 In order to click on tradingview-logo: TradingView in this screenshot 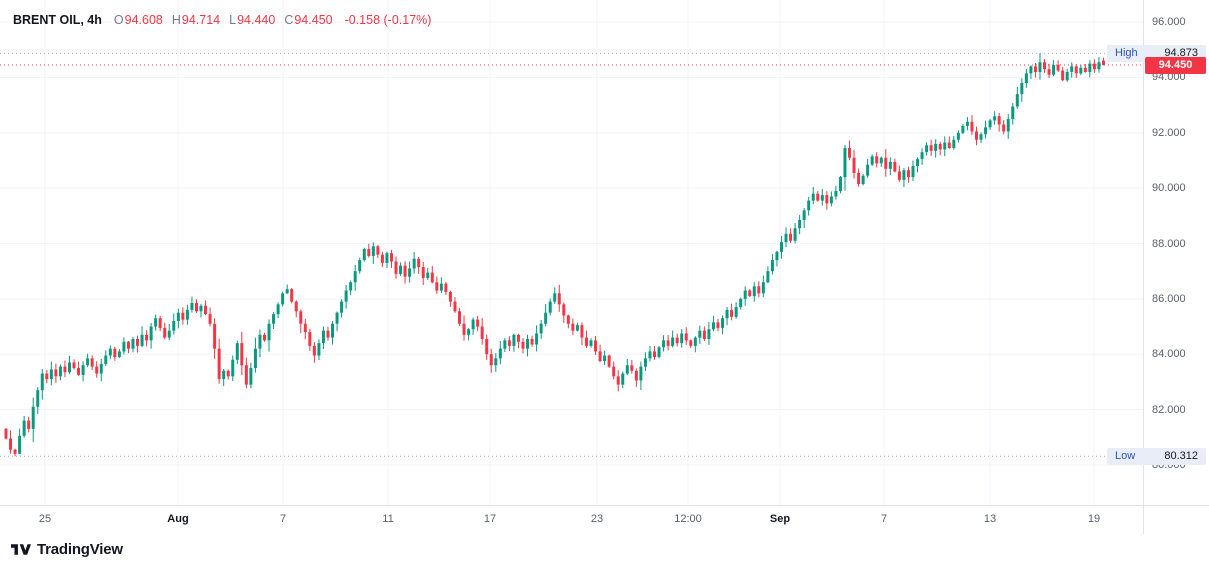, I will do `click(67, 549)`.